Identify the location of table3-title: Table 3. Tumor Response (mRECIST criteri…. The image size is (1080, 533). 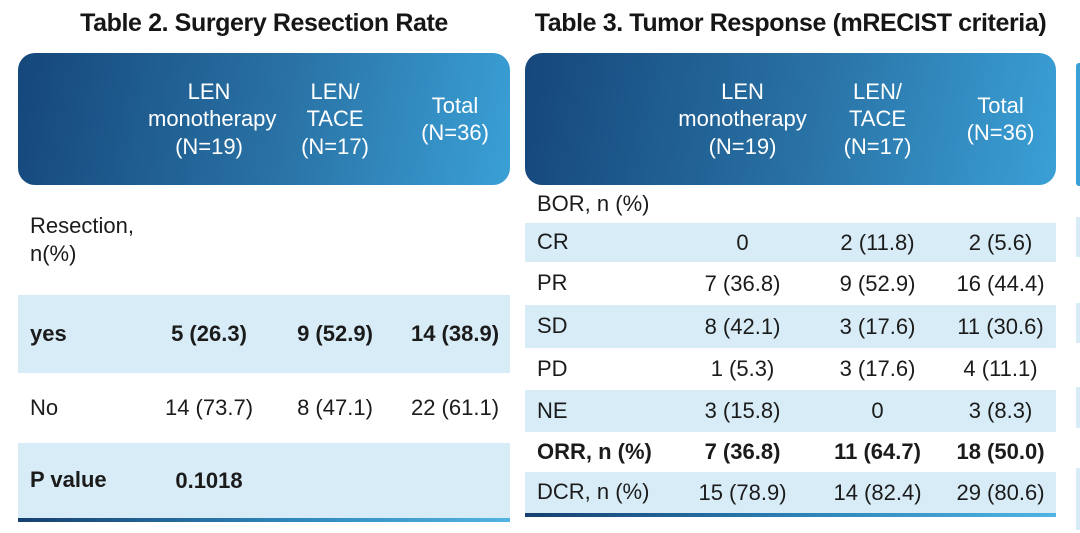
(790, 23).